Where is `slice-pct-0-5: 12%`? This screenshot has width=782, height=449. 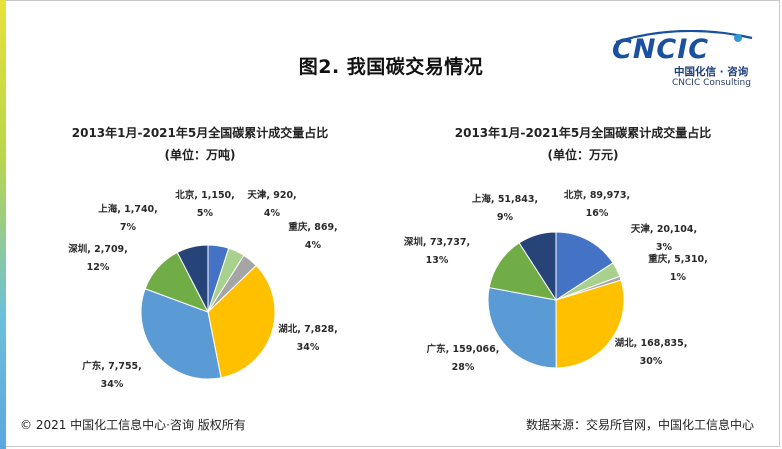
slice-pct-0-5: 12% is located at coordinates (98, 267).